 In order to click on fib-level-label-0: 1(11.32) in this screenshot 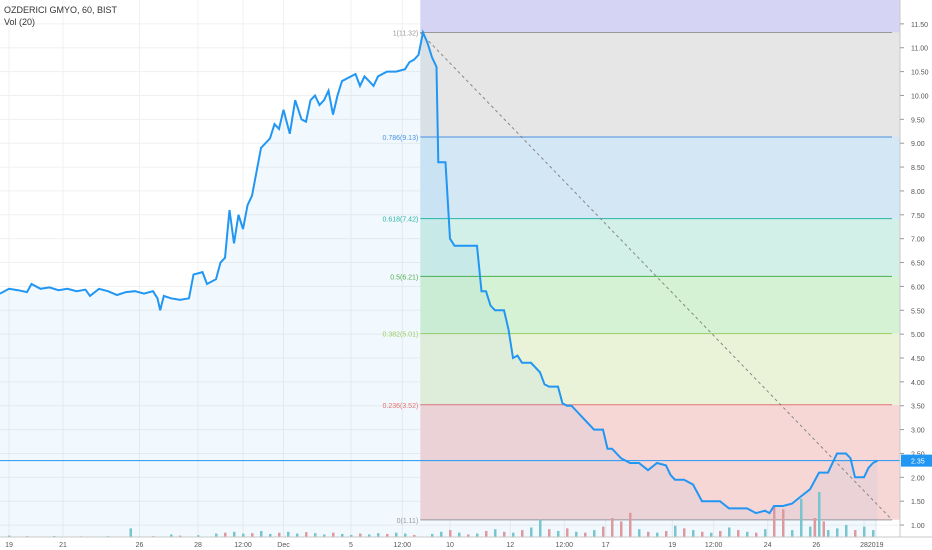, I will do `click(406, 33)`.